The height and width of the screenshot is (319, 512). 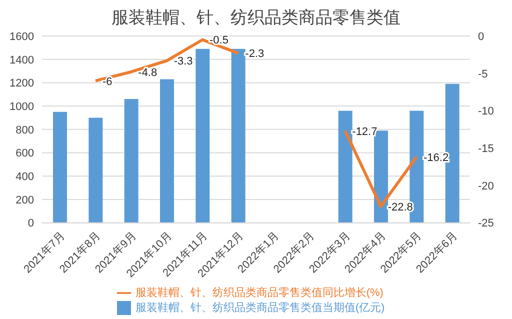 I want to click on y2-tick-label: -15, so click(x=486, y=148).